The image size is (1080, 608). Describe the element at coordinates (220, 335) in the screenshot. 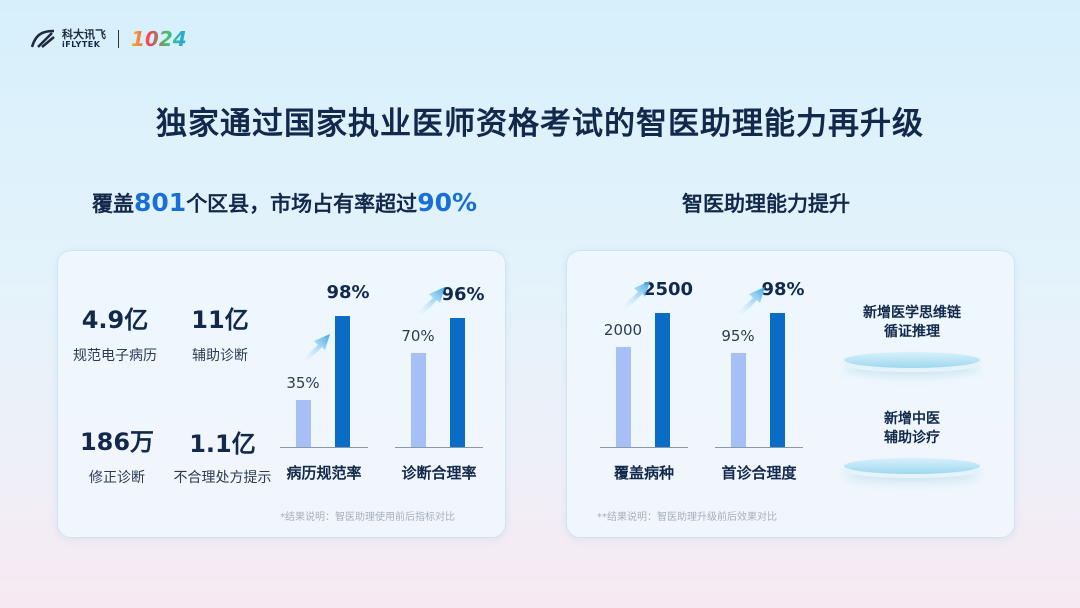

I see `stat-card: 11亿 辅助诊断` at that location.